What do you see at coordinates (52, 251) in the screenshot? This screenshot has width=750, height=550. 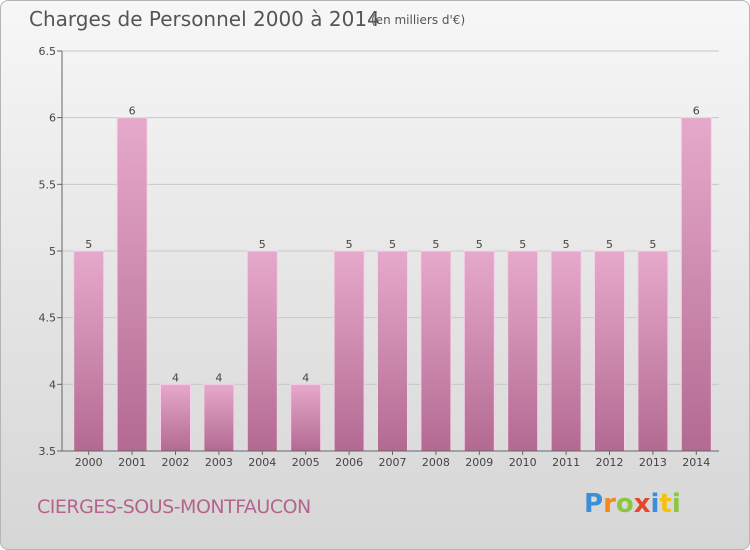 I see `y-tick-label: 5` at bounding box center [52, 251].